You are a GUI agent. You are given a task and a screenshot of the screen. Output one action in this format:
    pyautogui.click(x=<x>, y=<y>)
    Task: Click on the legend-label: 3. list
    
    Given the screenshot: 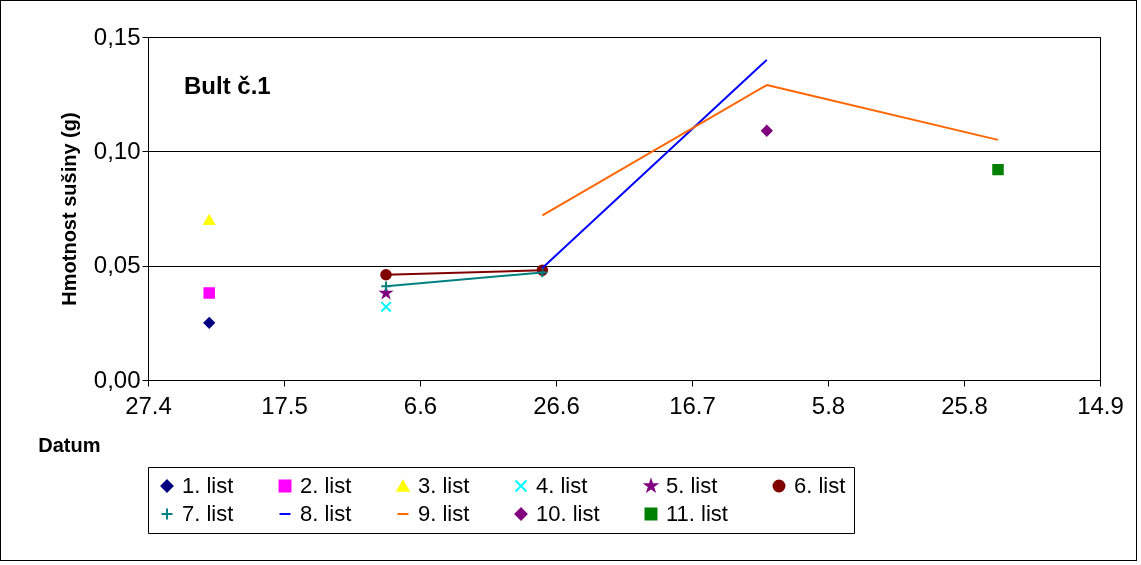 What is the action you would take?
    pyautogui.click(x=444, y=485)
    